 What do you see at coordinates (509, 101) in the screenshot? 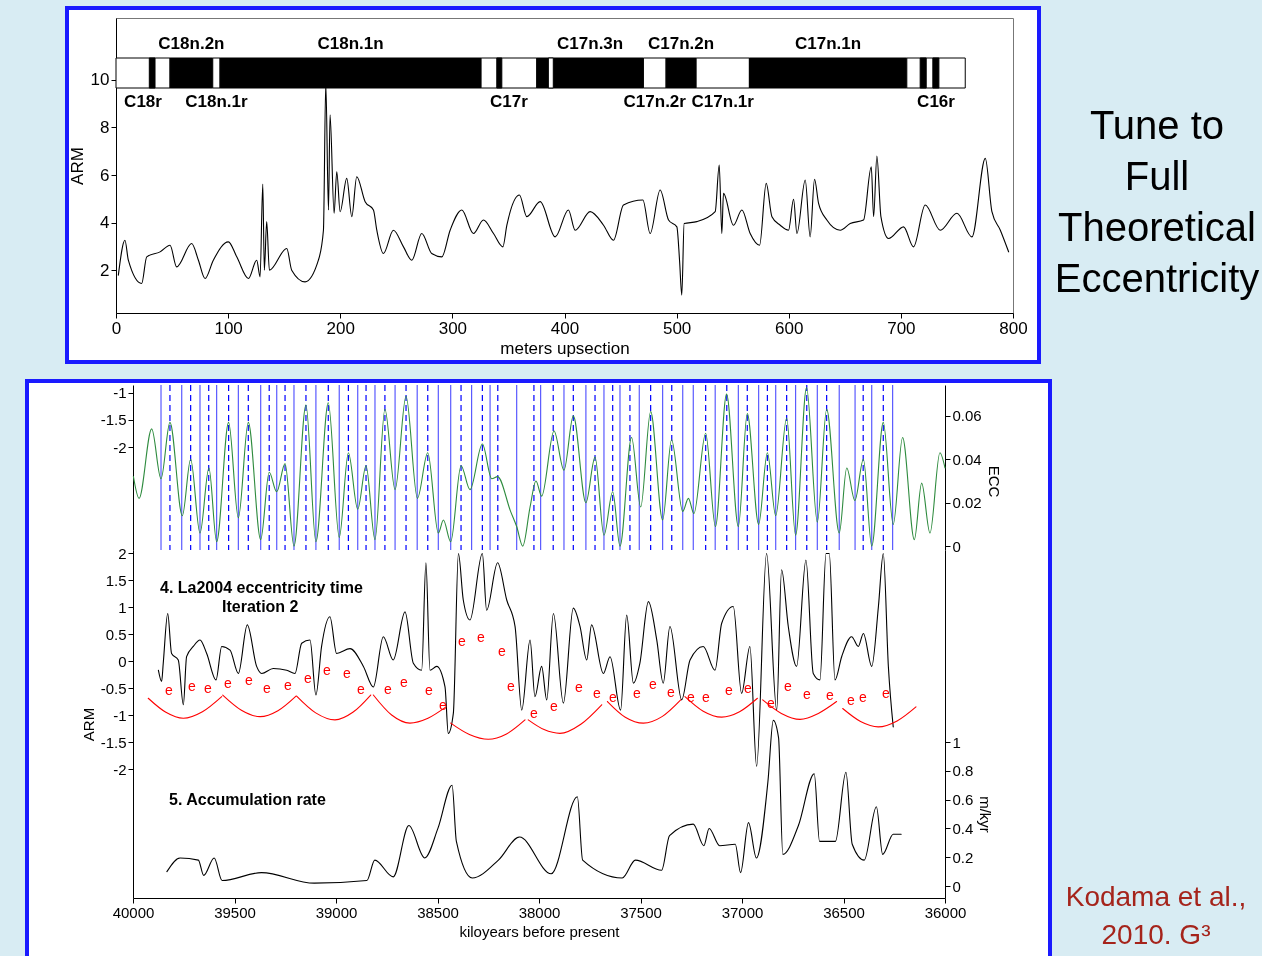
I see `band-label: C17r` at bounding box center [509, 101].